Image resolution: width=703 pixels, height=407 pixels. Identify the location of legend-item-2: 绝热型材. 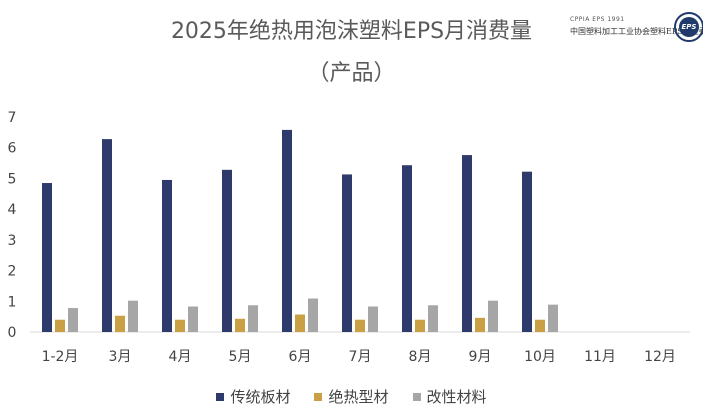
(351, 396).